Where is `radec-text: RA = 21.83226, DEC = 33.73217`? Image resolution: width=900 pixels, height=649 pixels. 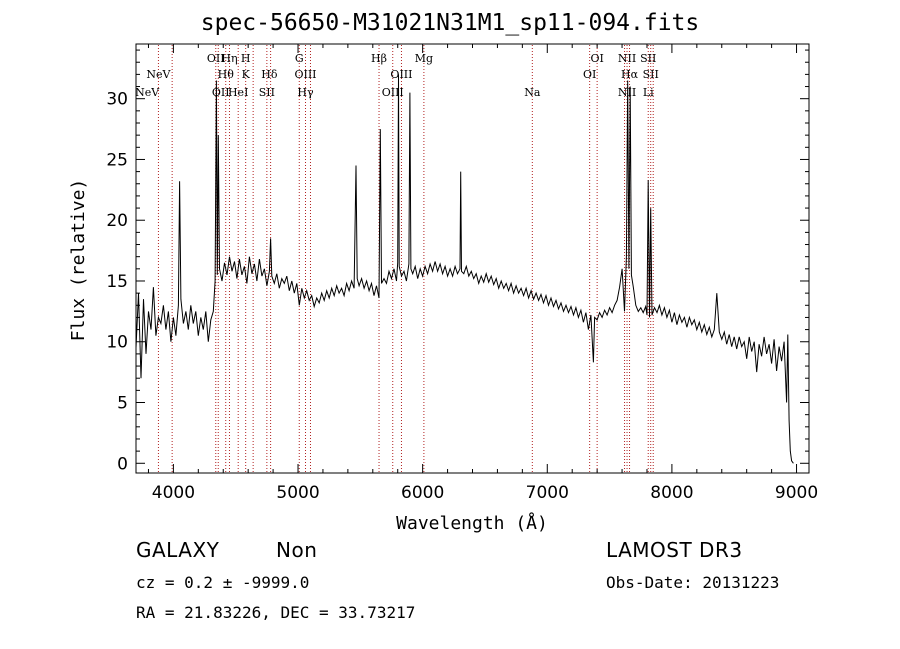
radec-text: RA = 21.83226, DEC = 33.73217 is located at coordinates (276, 612).